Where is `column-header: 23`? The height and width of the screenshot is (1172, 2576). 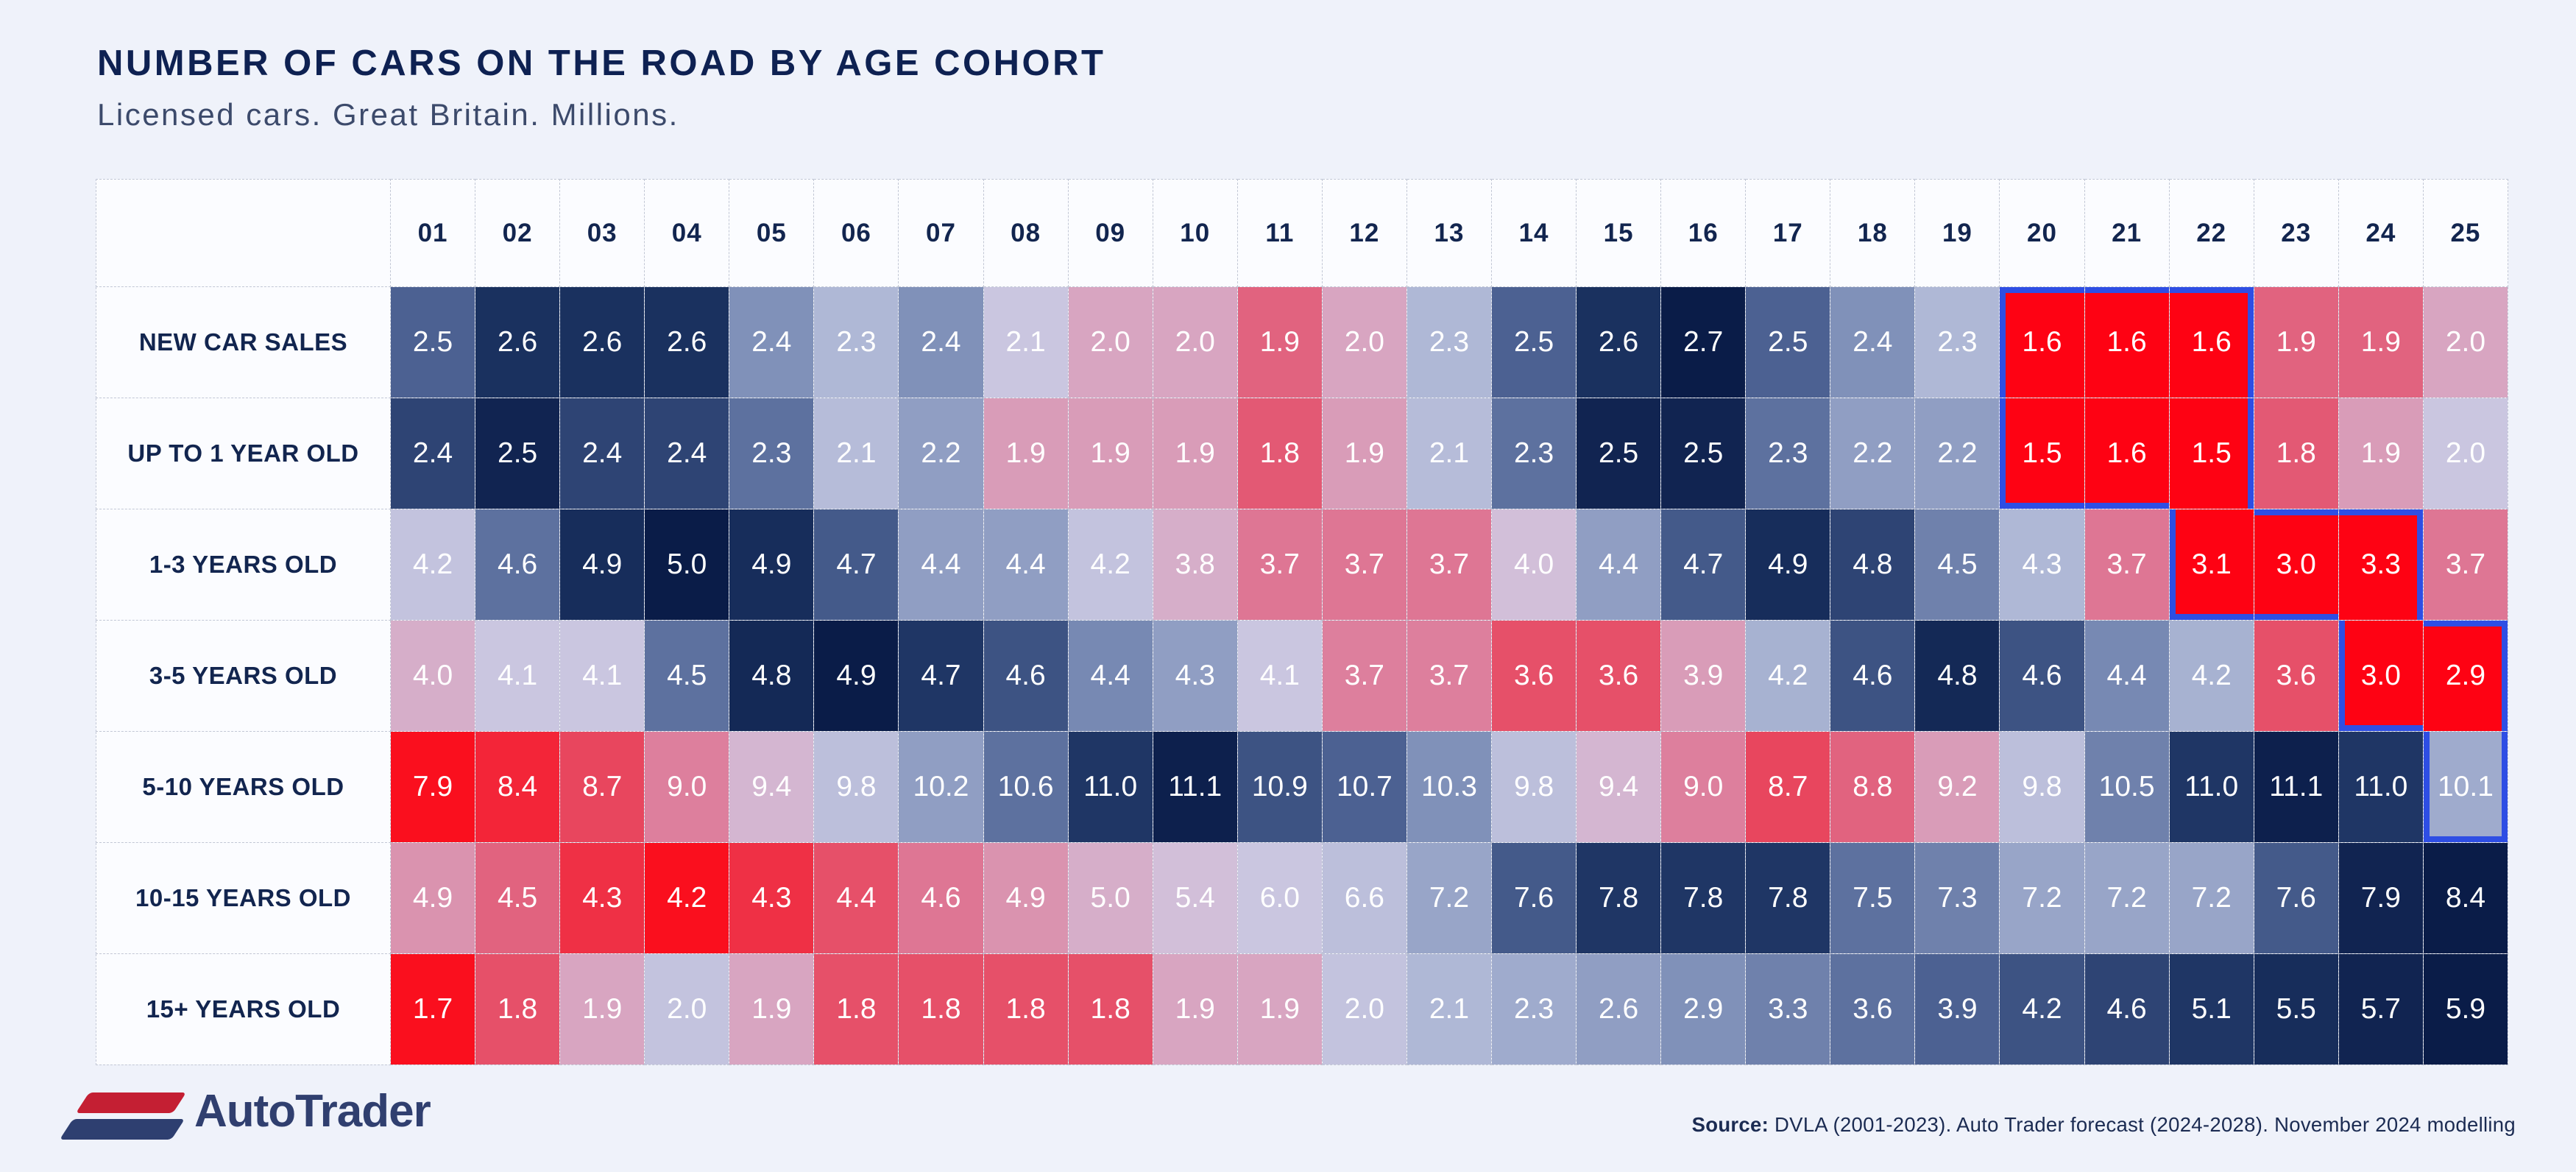
column-header: 23 is located at coordinates (2296, 233).